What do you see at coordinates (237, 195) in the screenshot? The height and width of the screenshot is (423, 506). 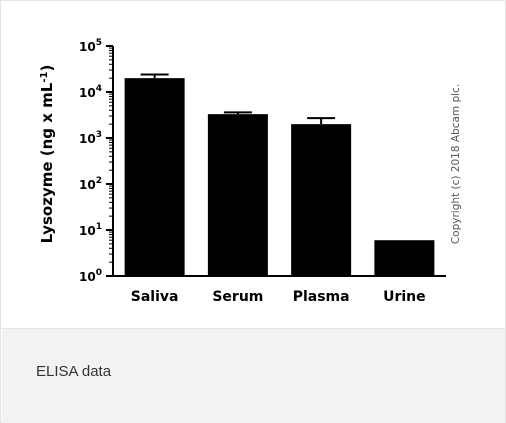 I see `bar-serum` at bounding box center [237, 195].